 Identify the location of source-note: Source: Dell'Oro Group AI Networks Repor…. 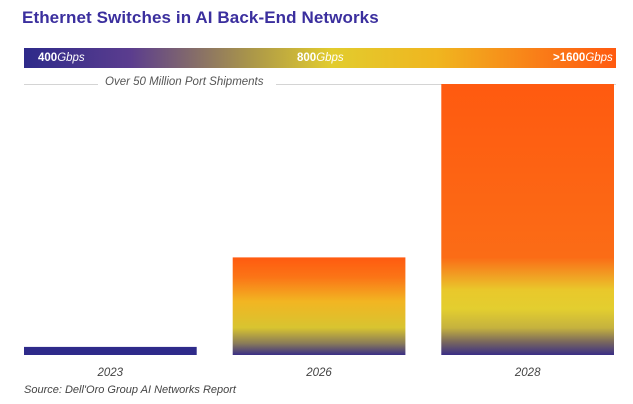
(130, 390).